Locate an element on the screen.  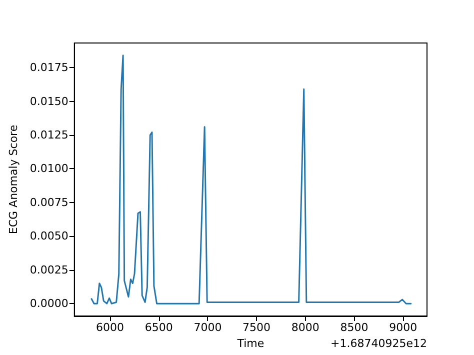
y-tick-label: 0.0125 is located at coordinates (49, 135).